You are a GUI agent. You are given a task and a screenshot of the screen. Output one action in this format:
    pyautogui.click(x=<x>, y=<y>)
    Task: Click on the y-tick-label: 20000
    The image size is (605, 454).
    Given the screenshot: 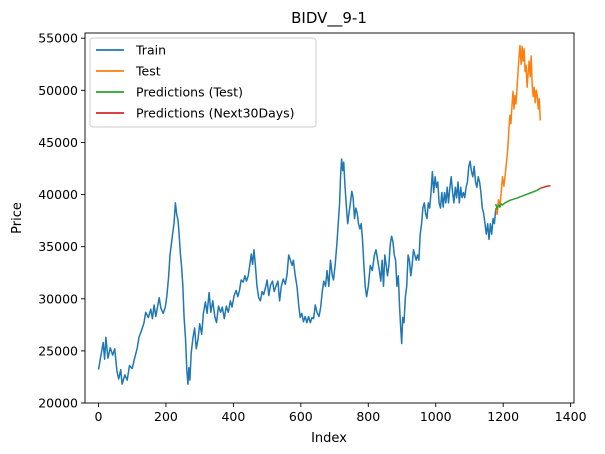 What is the action you would take?
    pyautogui.click(x=58, y=403)
    